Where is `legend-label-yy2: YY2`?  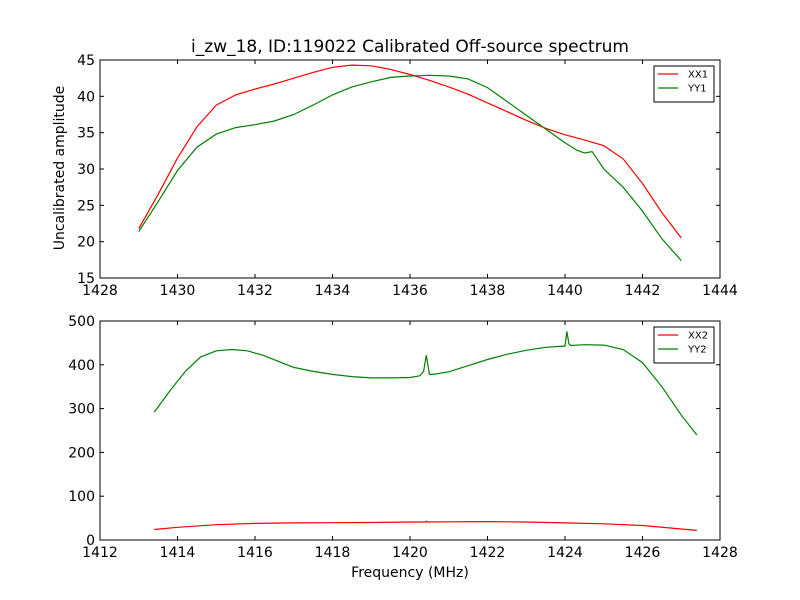 legend-label-yy2: YY2 is located at coordinates (697, 350).